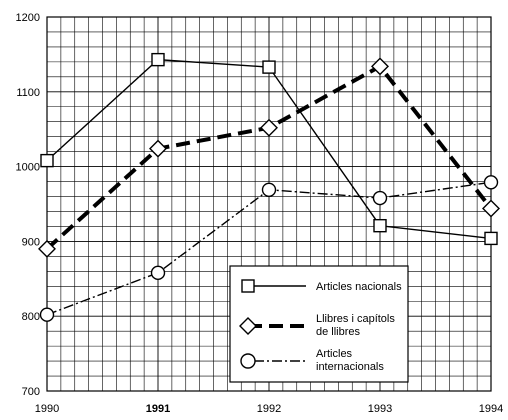  I want to click on legend-label-articles-internacionals-line2: internacionals, so click(350, 367).